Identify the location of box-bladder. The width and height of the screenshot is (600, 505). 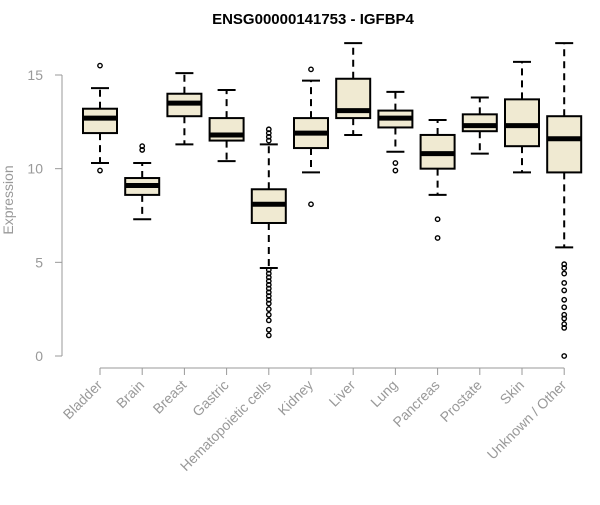
(100, 118).